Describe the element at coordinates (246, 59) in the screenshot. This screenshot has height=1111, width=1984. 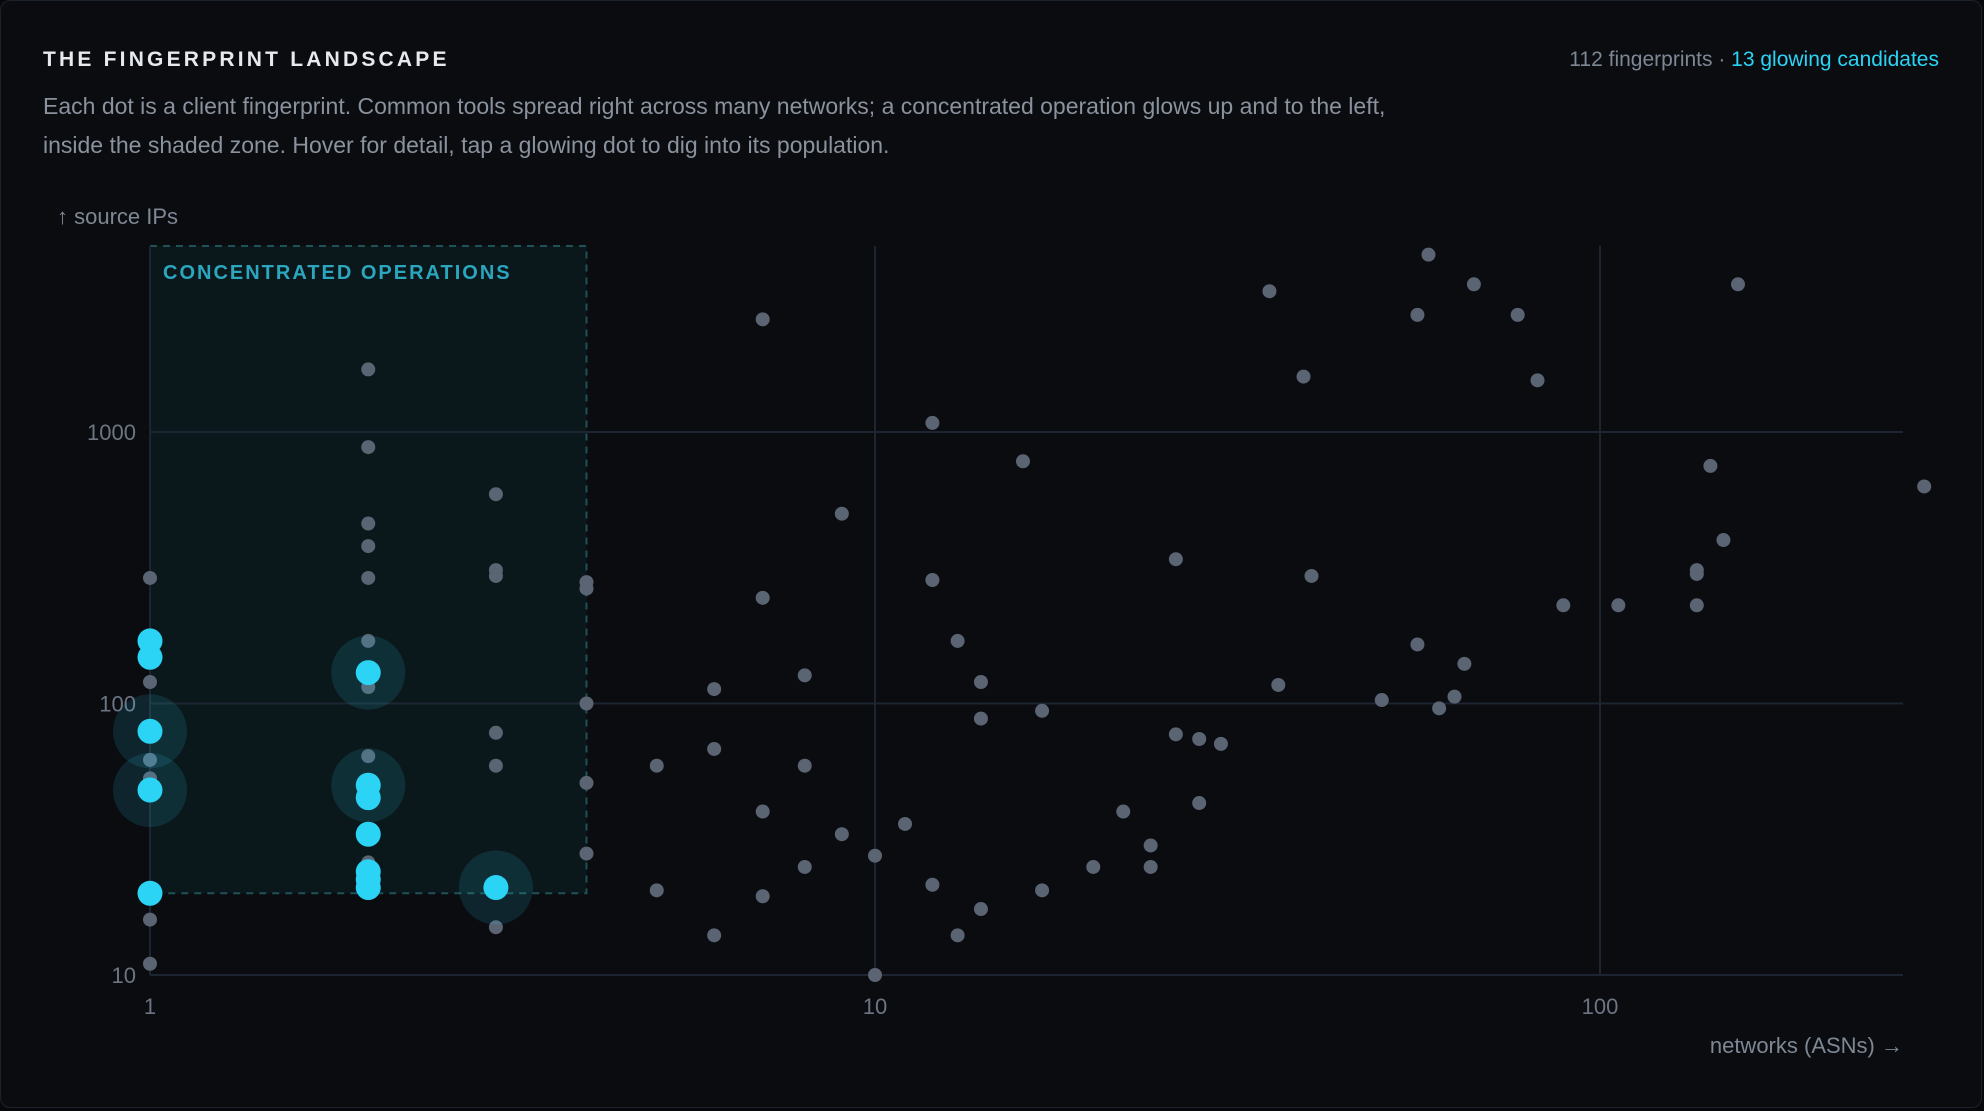
I see `chart-title: THE FINGERPRINT LANDSCAPE` at that location.